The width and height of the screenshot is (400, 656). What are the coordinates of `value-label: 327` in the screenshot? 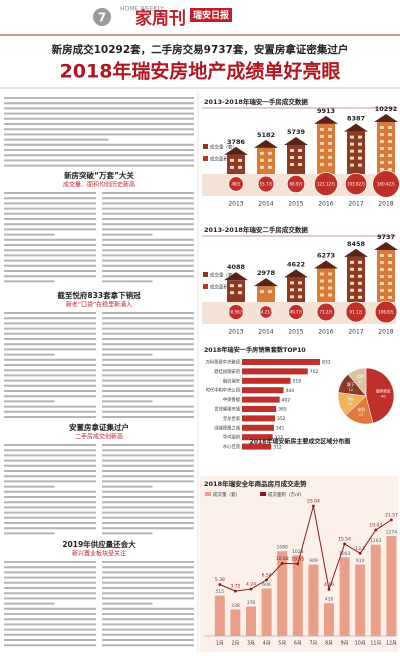 It's located at (279, 438).